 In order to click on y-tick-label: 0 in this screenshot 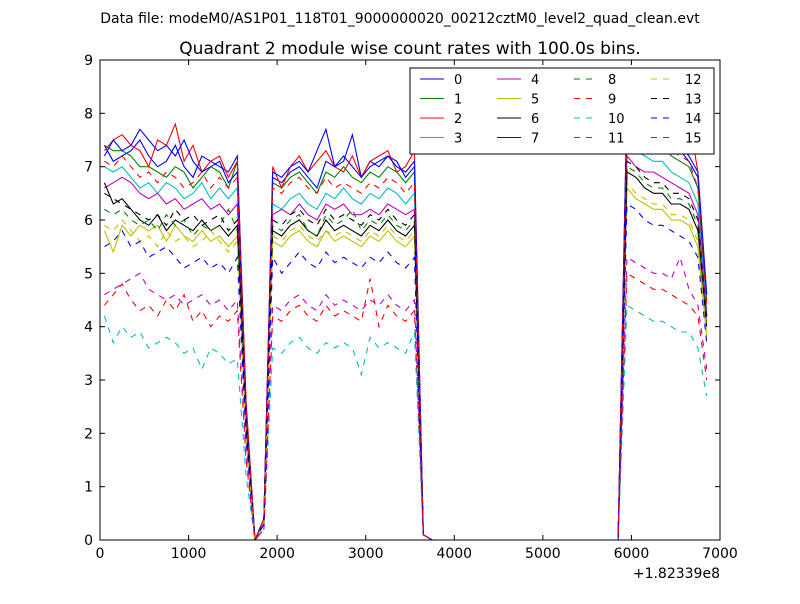, I will do `click(88, 541)`.